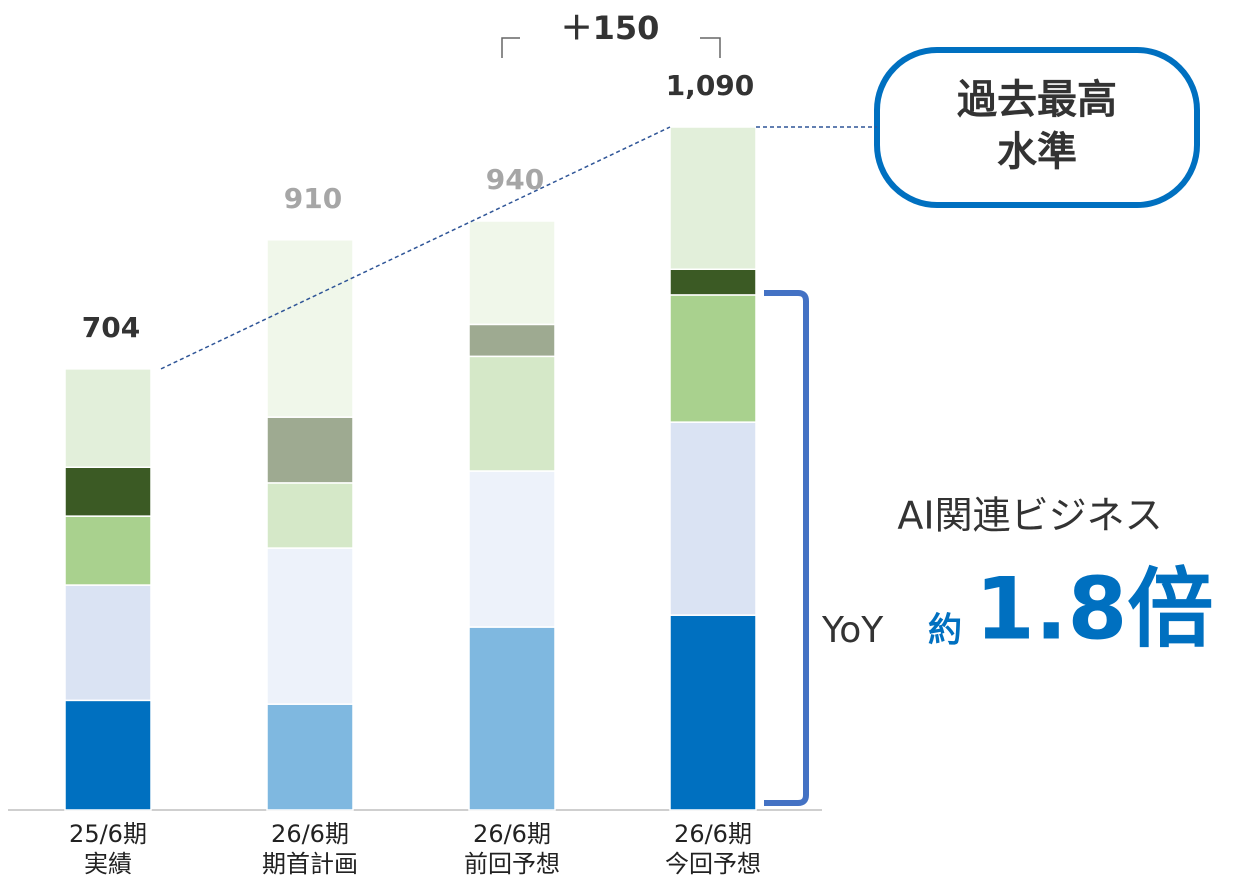 The image size is (1238, 885). Describe the element at coordinates (710, 85) in the screenshot. I see `total-label: 1,090` at that location.